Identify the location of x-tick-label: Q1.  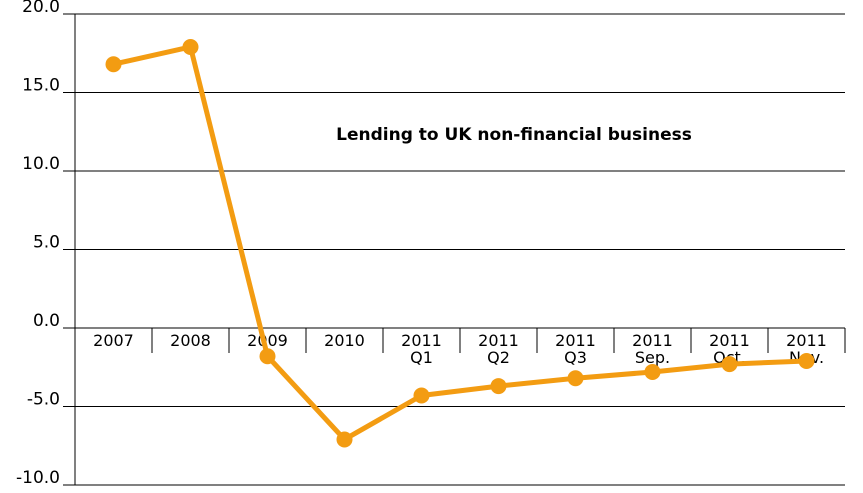
(421, 357).